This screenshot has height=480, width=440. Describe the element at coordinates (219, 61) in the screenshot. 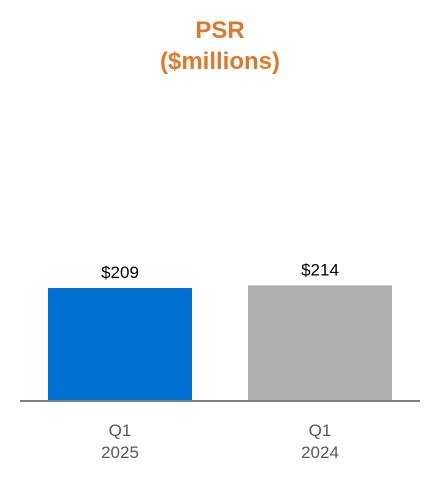

I see `chart-title-line-2: ($millions)` at that location.